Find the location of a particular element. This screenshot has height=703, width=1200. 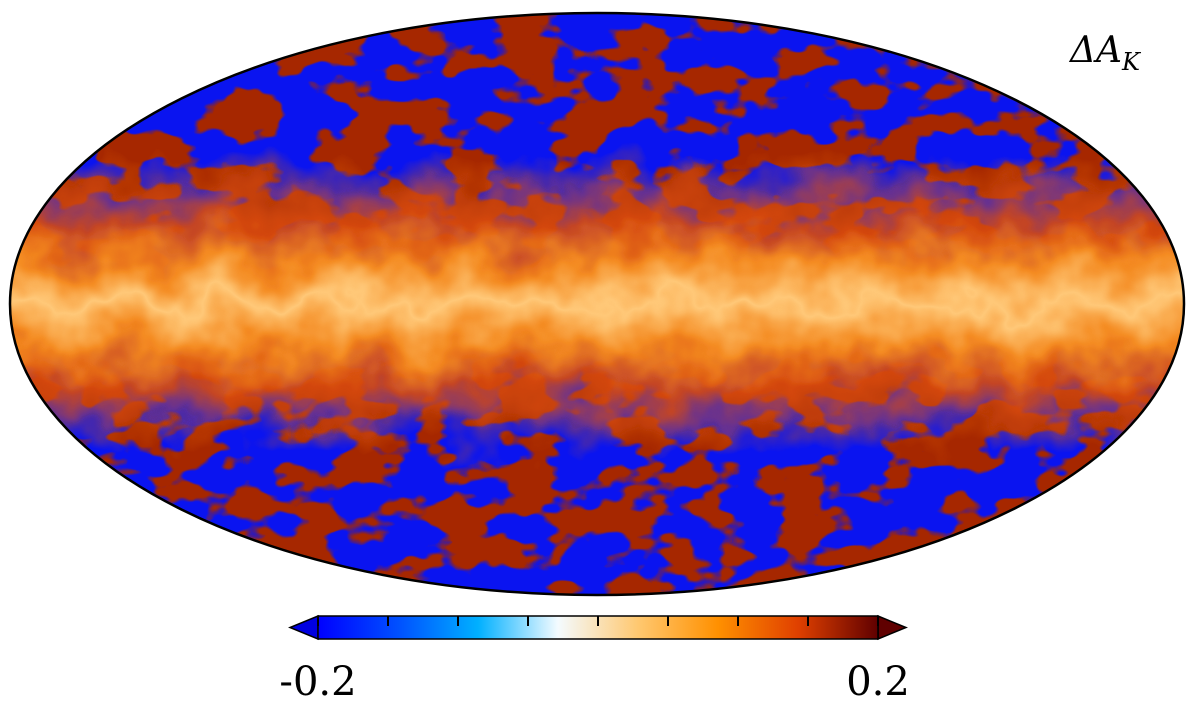

label-main: ΔA is located at coordinates (1095, 50).